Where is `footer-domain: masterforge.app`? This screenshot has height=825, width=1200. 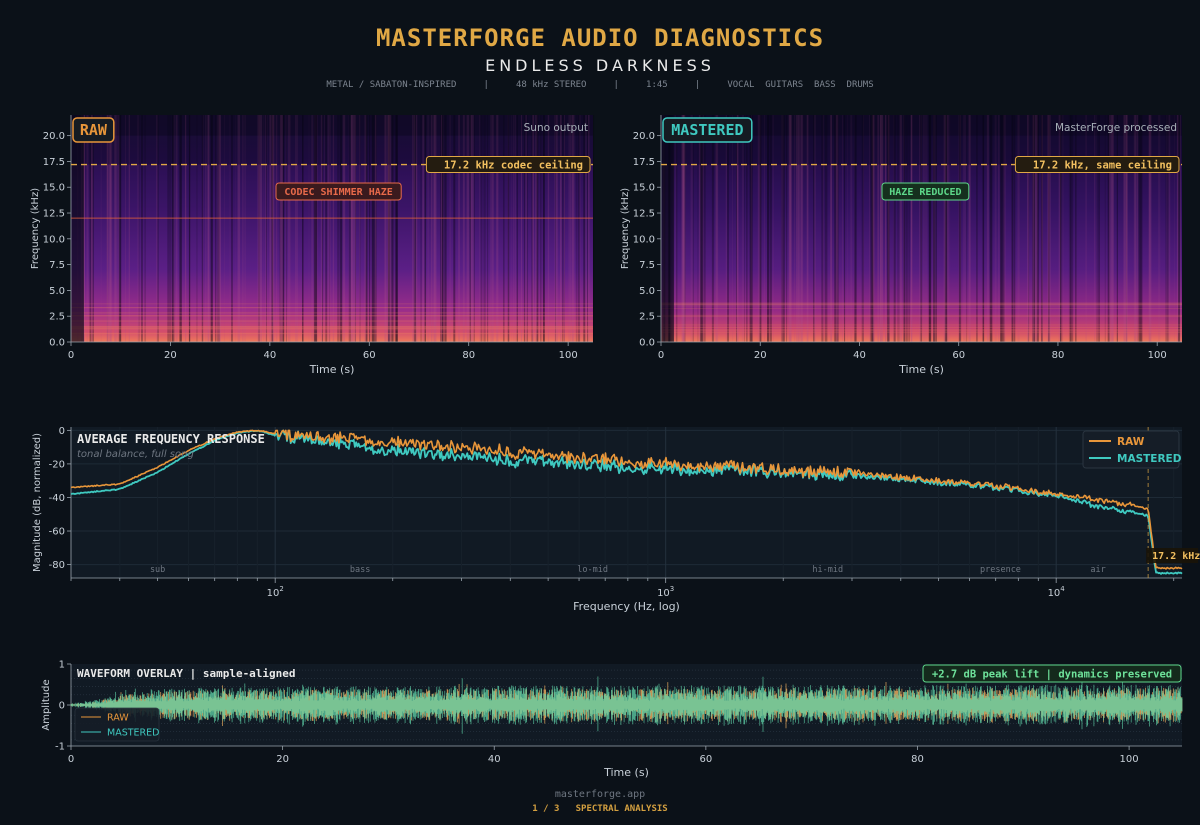 footer-domain: masterforge.app is located at coordinates (600, 794).